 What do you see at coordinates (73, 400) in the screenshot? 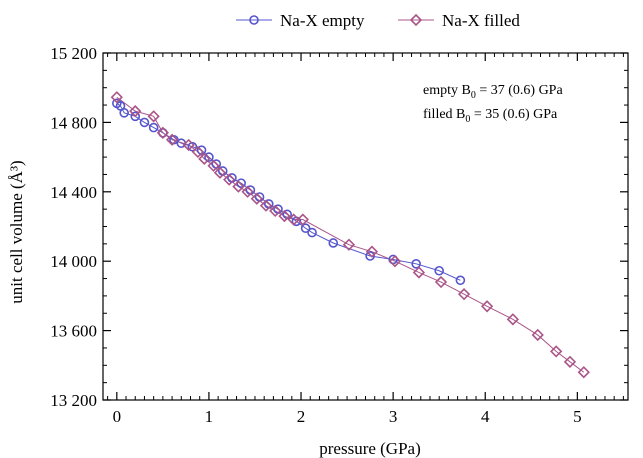
I see `y-tick-label: 13 200` at bounding box center [73, 400].